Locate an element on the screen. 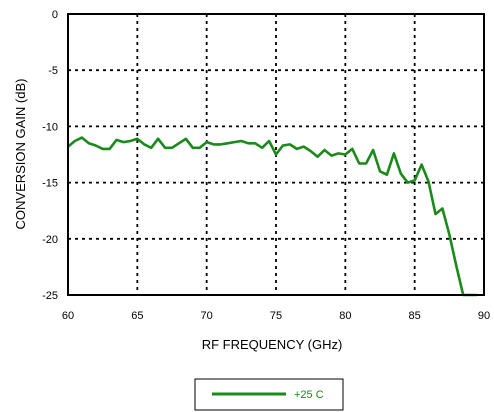  x-tick-labels: 60 65 70 75 80 85 90 is located at coordinates (276, 316).